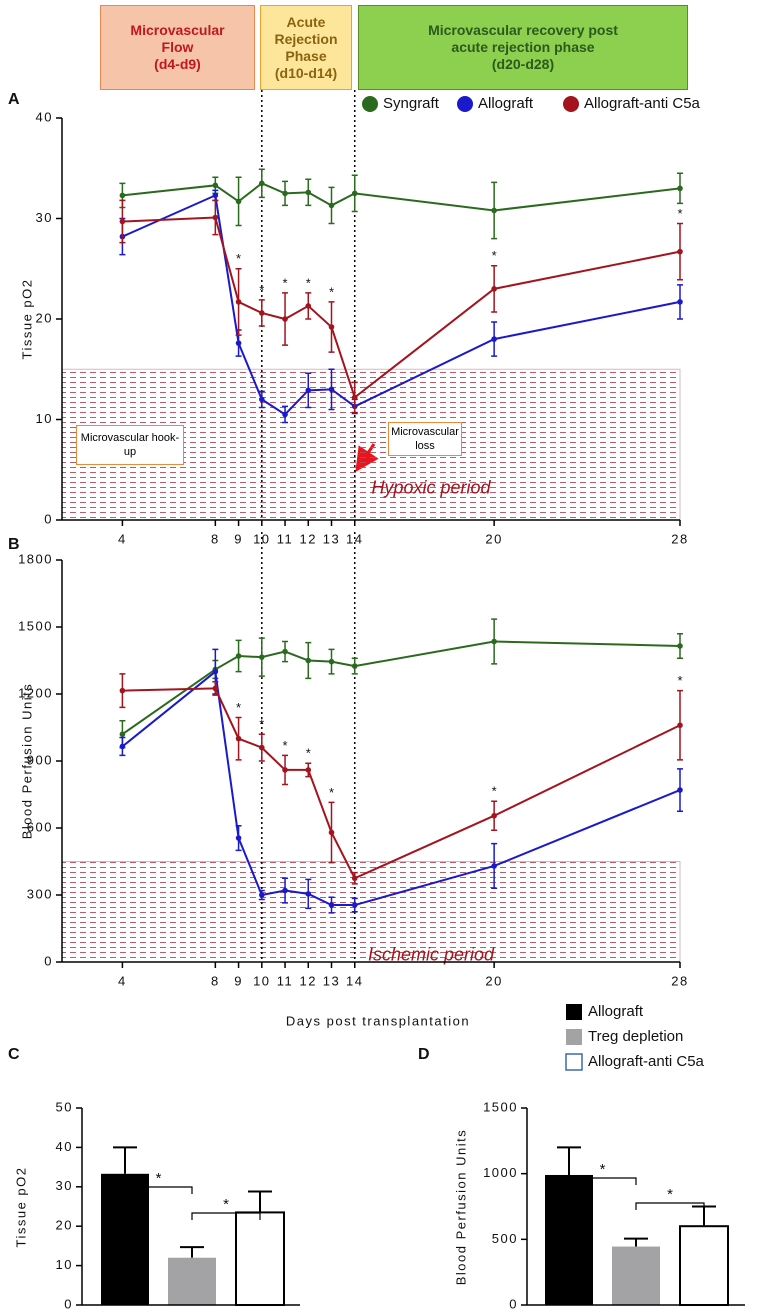  What do you see at coordinates (64, 1106) in the screenshot?
I see `y-tick-label: 50` at bounding box center [64, 1106].